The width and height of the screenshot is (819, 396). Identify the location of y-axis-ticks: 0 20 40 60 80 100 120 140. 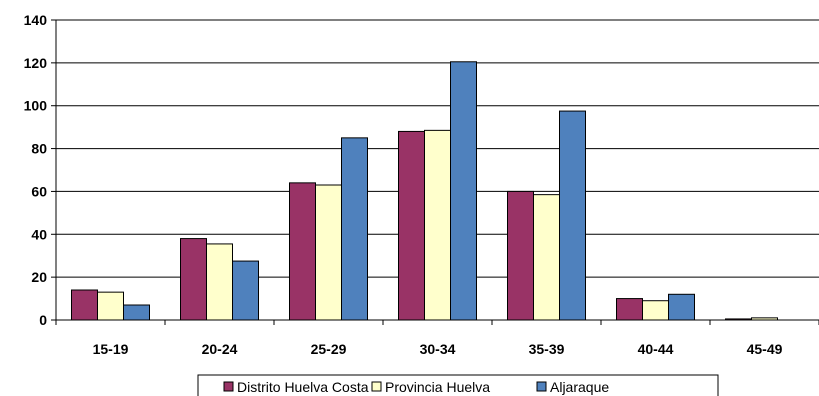
(40, 170).